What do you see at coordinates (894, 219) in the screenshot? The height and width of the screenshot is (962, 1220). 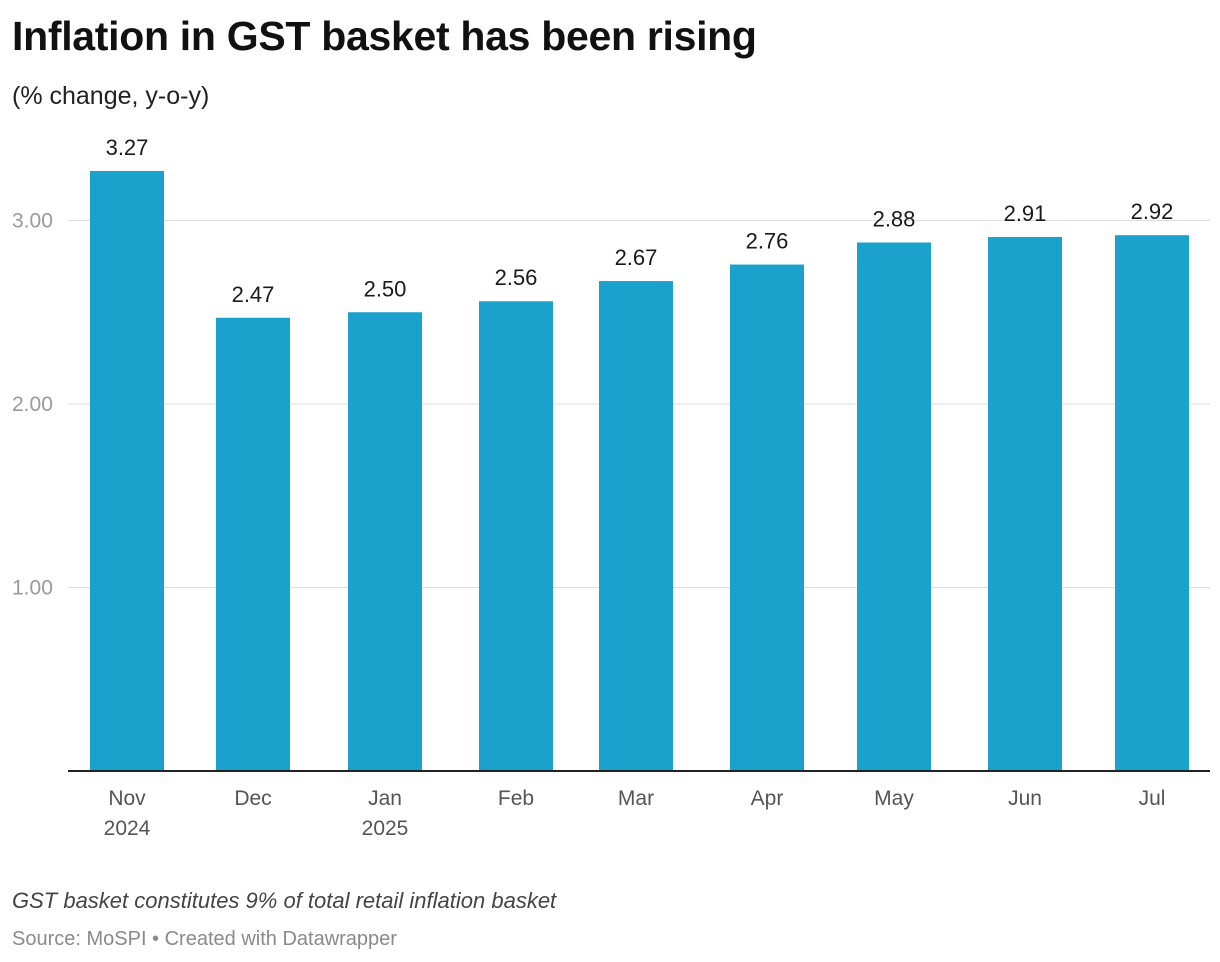 I see `data-label: 2.88` at bounding box center [894, 219].